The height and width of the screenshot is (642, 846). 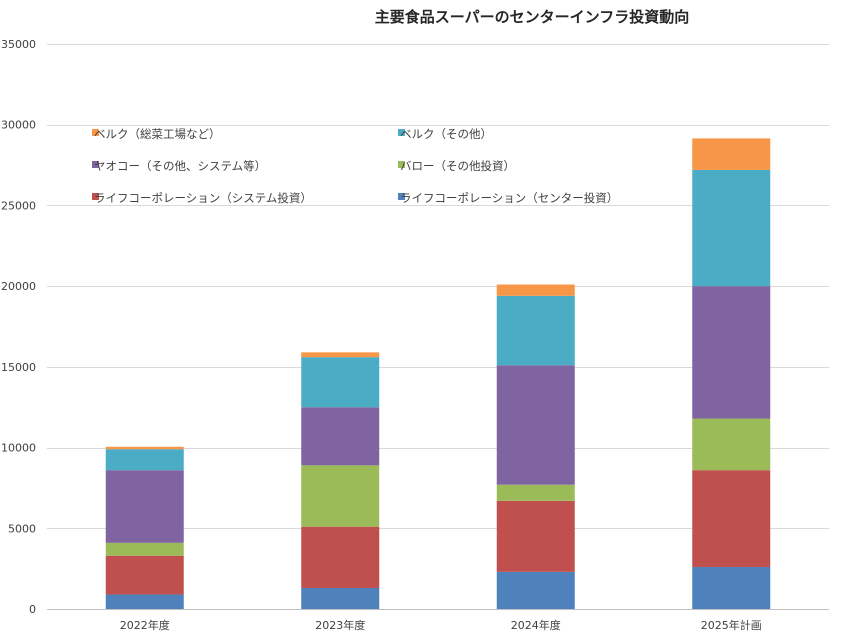 I want to click on y-tick-label: 0, so click(x=32, y=609).